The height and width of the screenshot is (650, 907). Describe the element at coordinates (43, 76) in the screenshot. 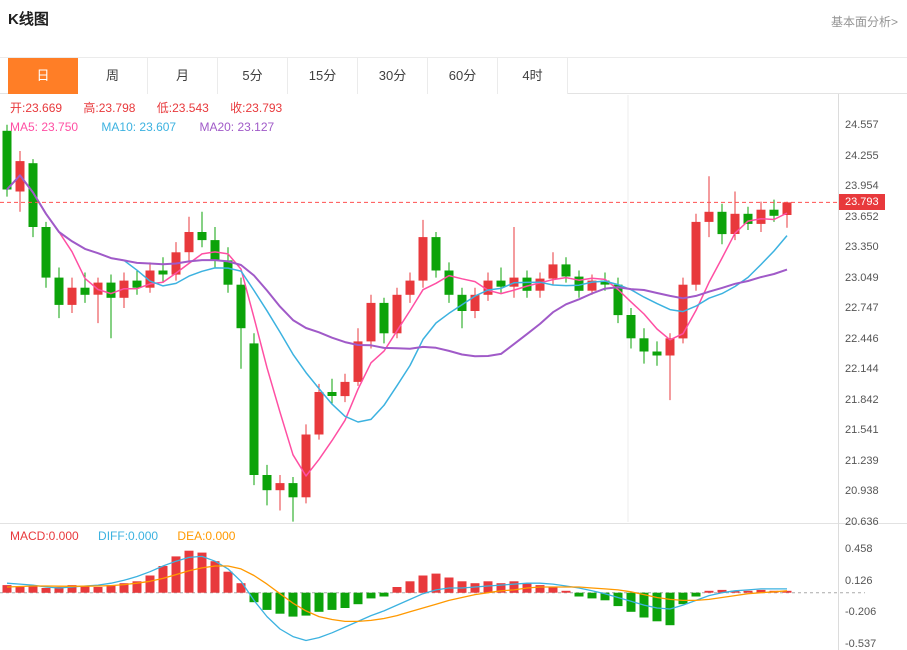

I see `tab-daily: 日` at that location.